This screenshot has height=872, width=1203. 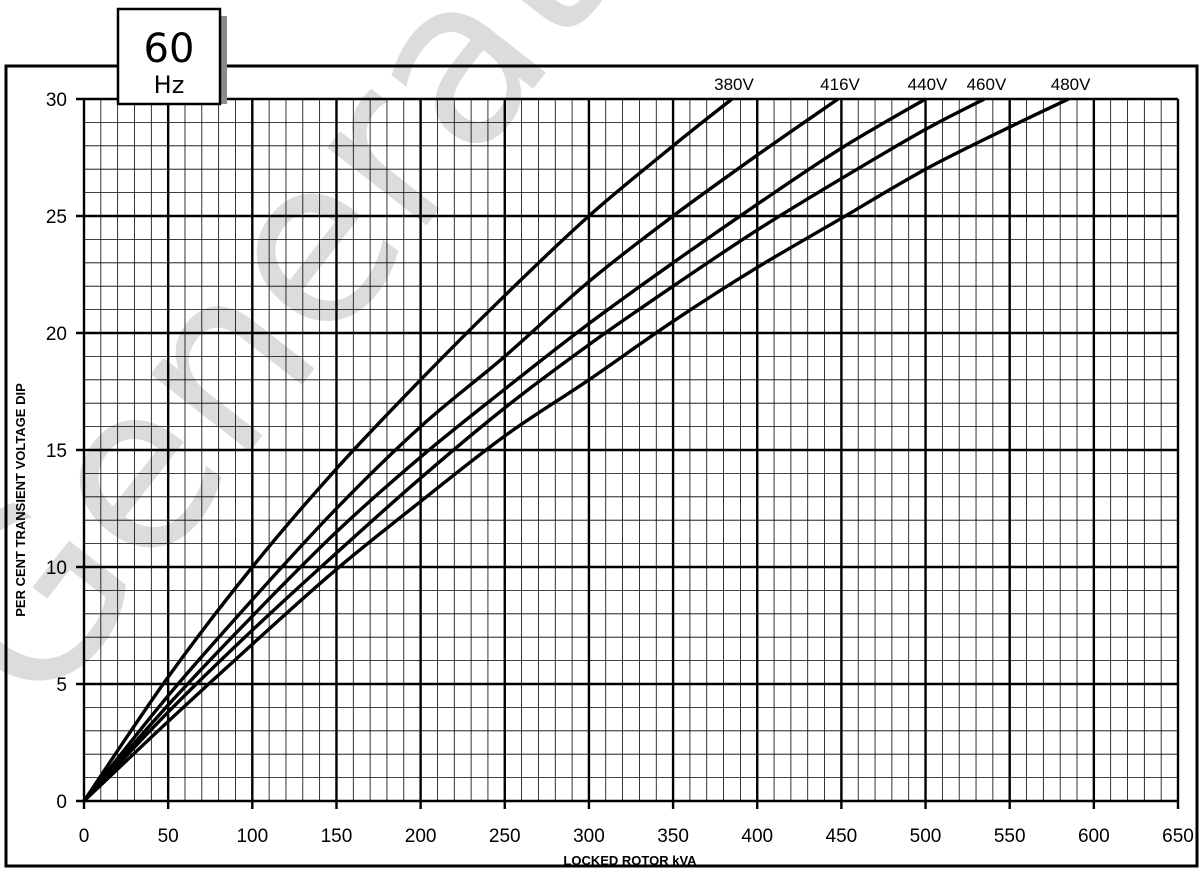 I want to click on frequency-badge: 60 Hz, so click(x=171, y=56).